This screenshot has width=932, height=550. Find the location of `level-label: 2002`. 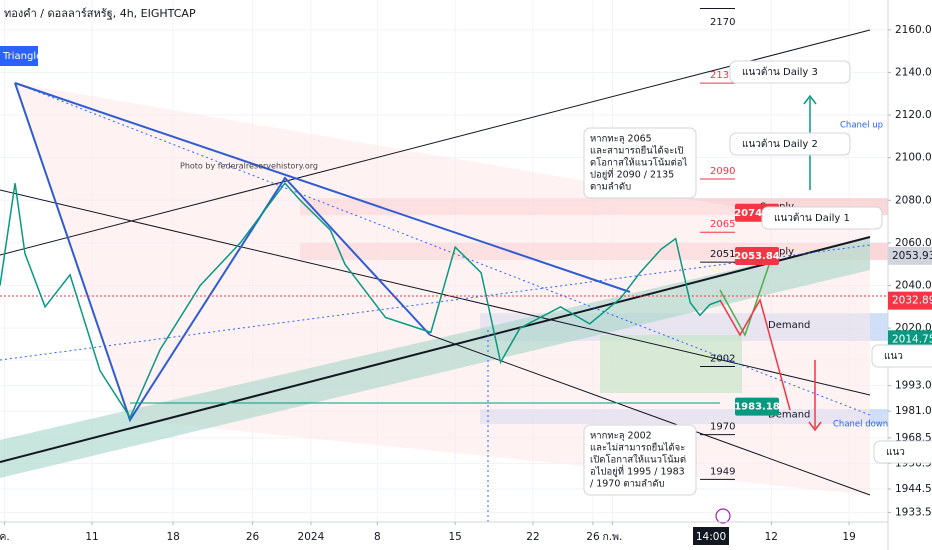

level-label: 2002 is located at coordinates (722, 358).